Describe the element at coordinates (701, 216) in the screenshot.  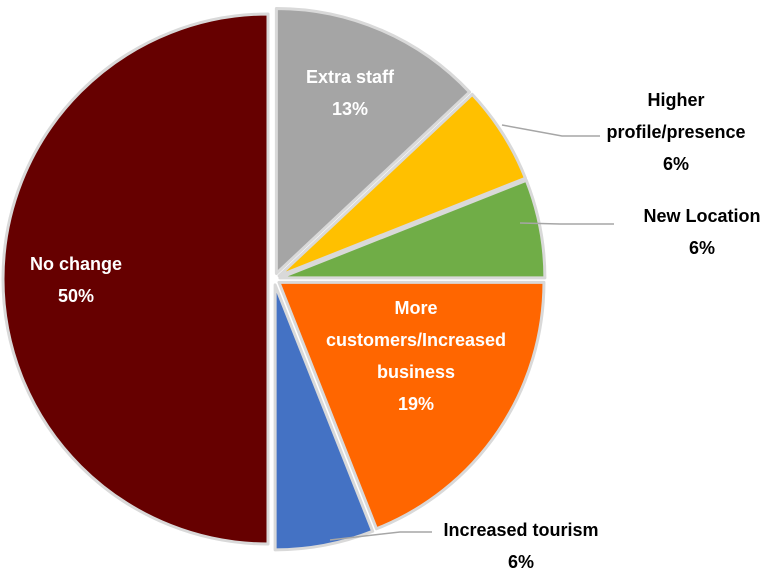
I see `data-label-name: New Location` at that location.